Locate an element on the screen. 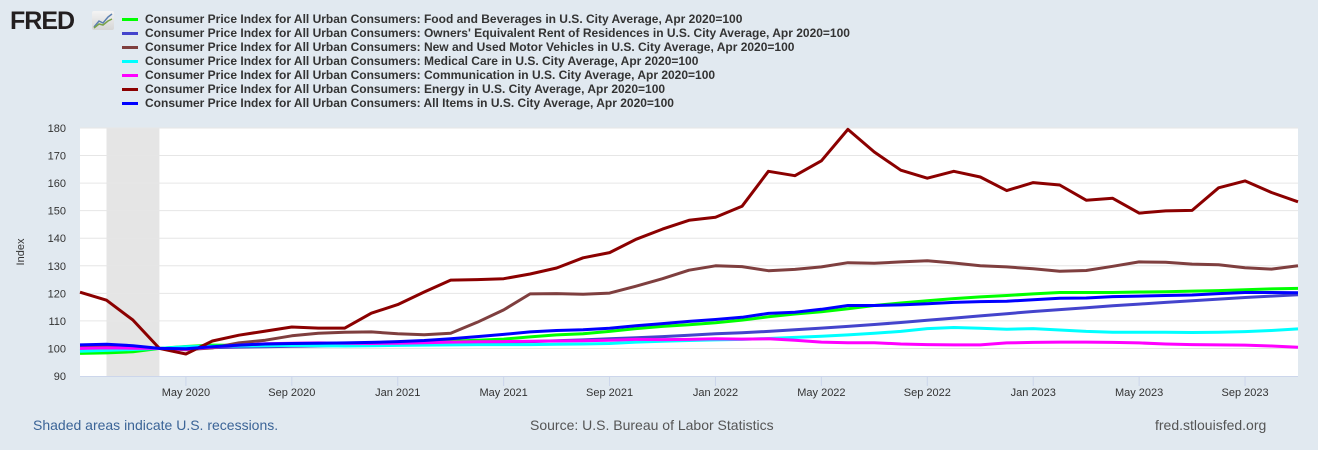 The width and height of the screenshot is (1318, 450). source-note: Source: U.S. Bureau of Labor Statistics is located at coordinates (652, 425).